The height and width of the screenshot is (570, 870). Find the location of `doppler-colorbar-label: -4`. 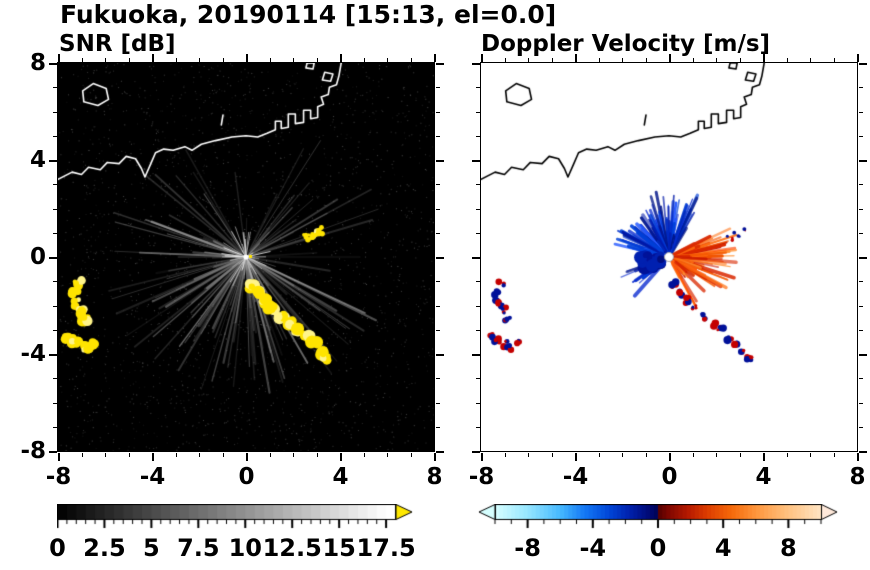

doppler-colorbar-label: -4 is located at coordinates (593, 548).